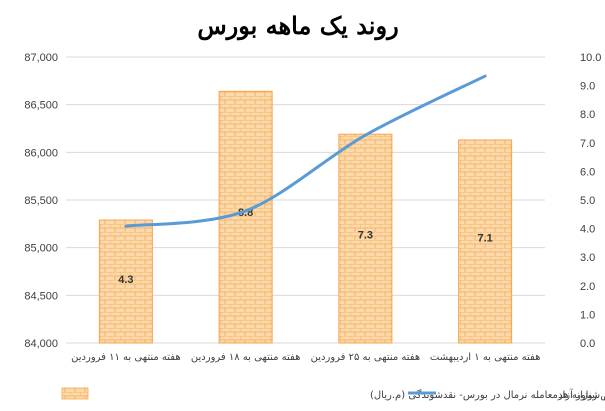 Image resolution: width=605 pixels, height=411 pixels. I want to click on category-label: هفته منتهی به ۱۱ فروردین, so click(125, 357).